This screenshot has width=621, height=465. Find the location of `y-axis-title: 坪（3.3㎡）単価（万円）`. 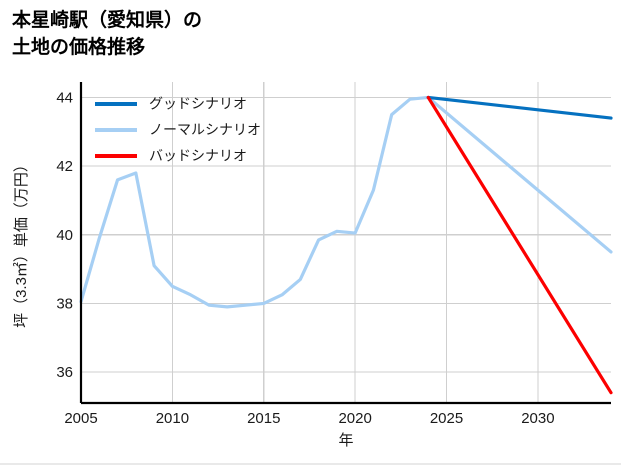

y-axis-title: 坪（3.3㎡）単価（万円） is located at coordinates (21, 242).